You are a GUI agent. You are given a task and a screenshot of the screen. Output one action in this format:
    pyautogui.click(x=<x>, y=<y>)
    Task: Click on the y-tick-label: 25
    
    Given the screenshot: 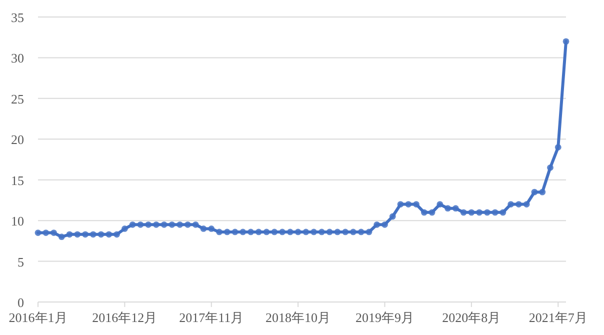 What is the action you would take?
    pyautogui.click(x=17, y=98)
    